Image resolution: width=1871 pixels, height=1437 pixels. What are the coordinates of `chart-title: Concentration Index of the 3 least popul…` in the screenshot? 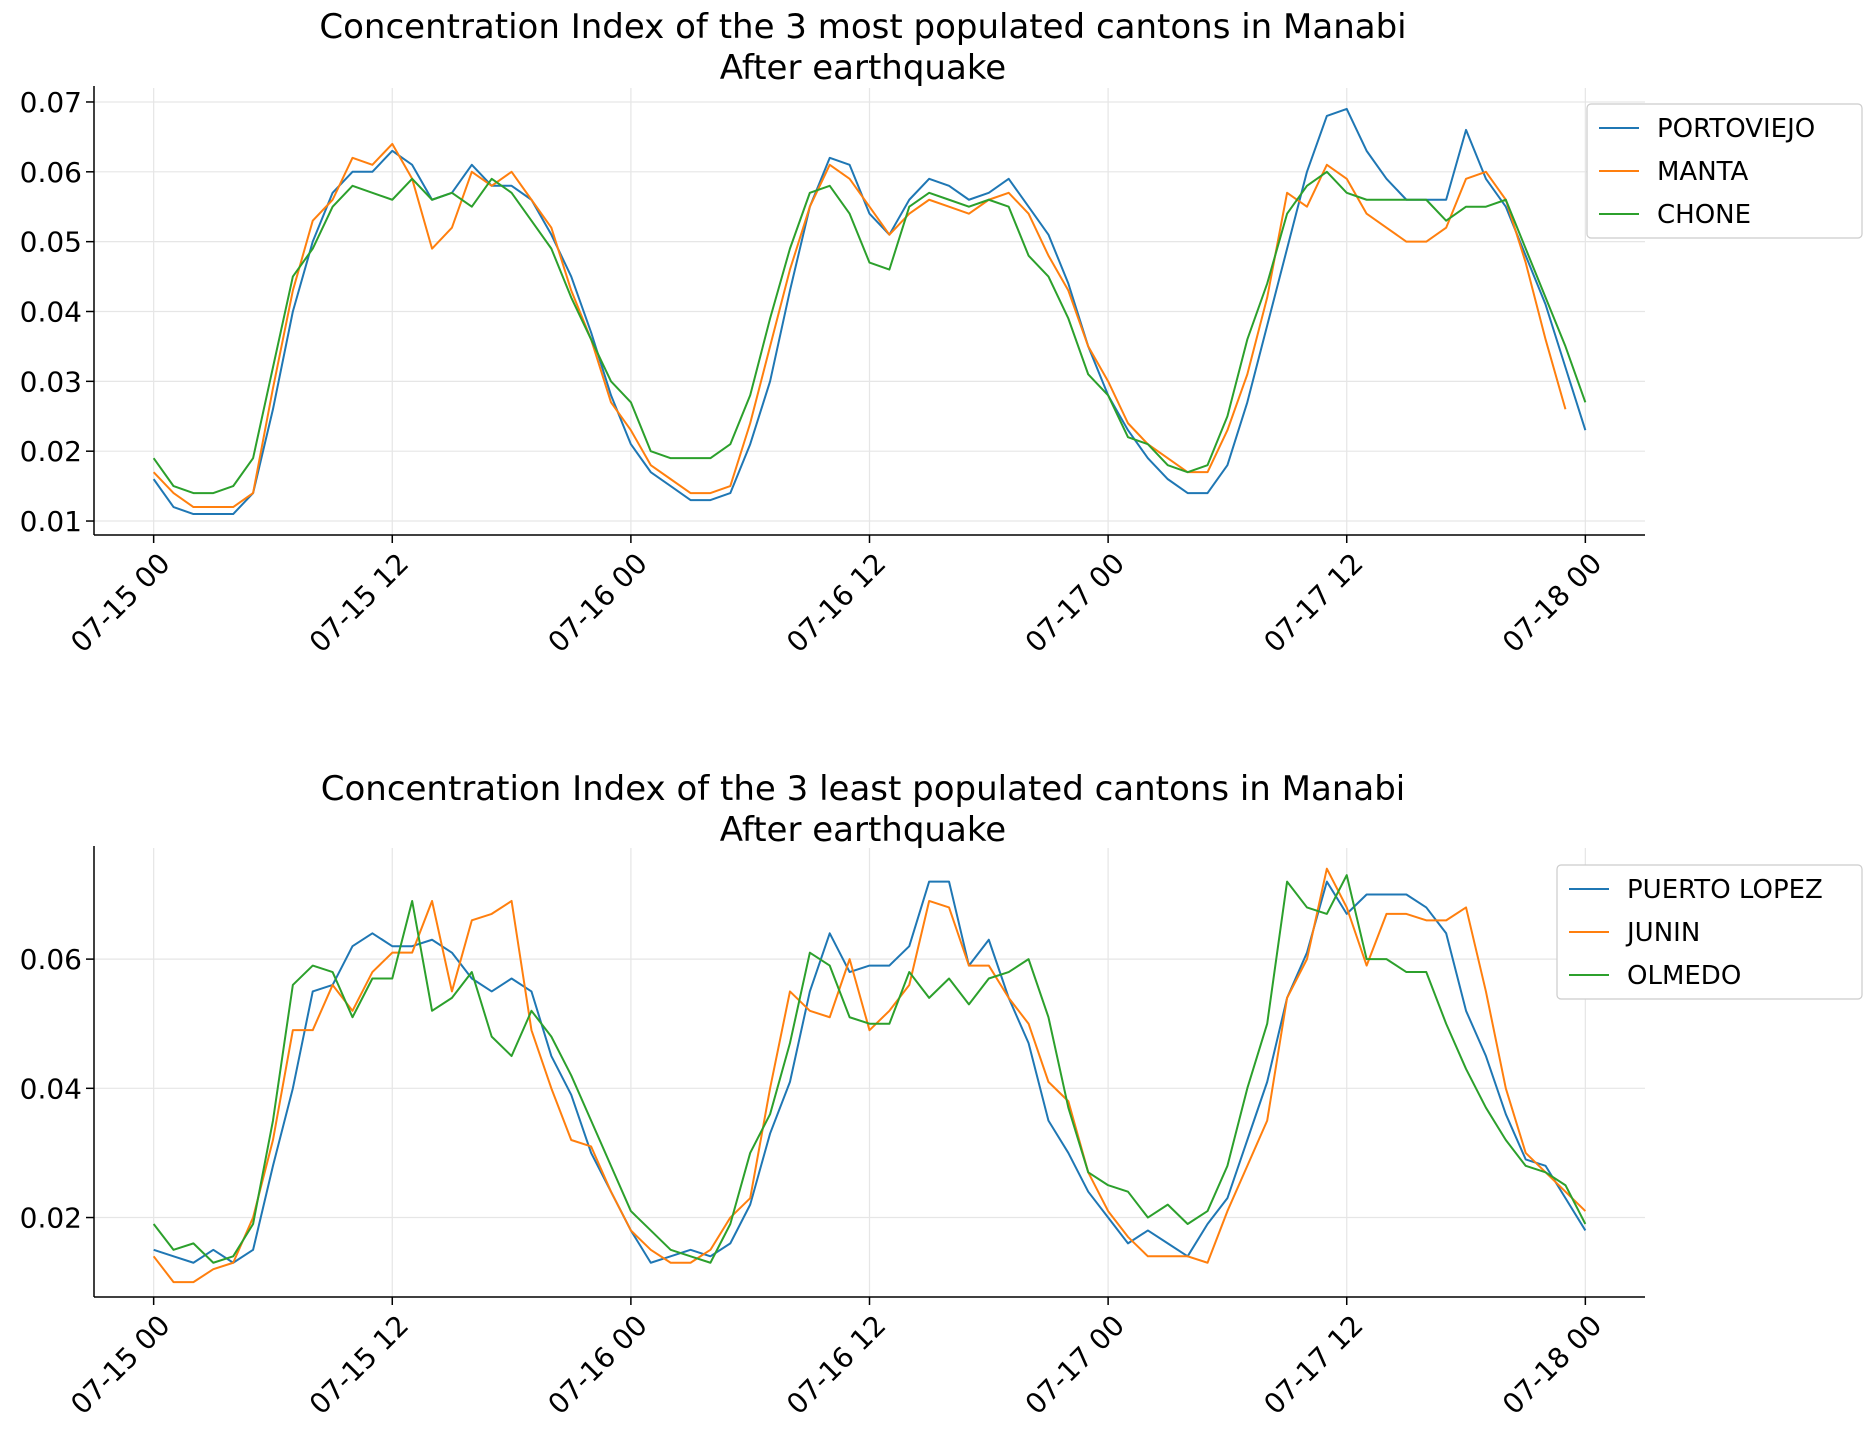 It's located at (863, 789).